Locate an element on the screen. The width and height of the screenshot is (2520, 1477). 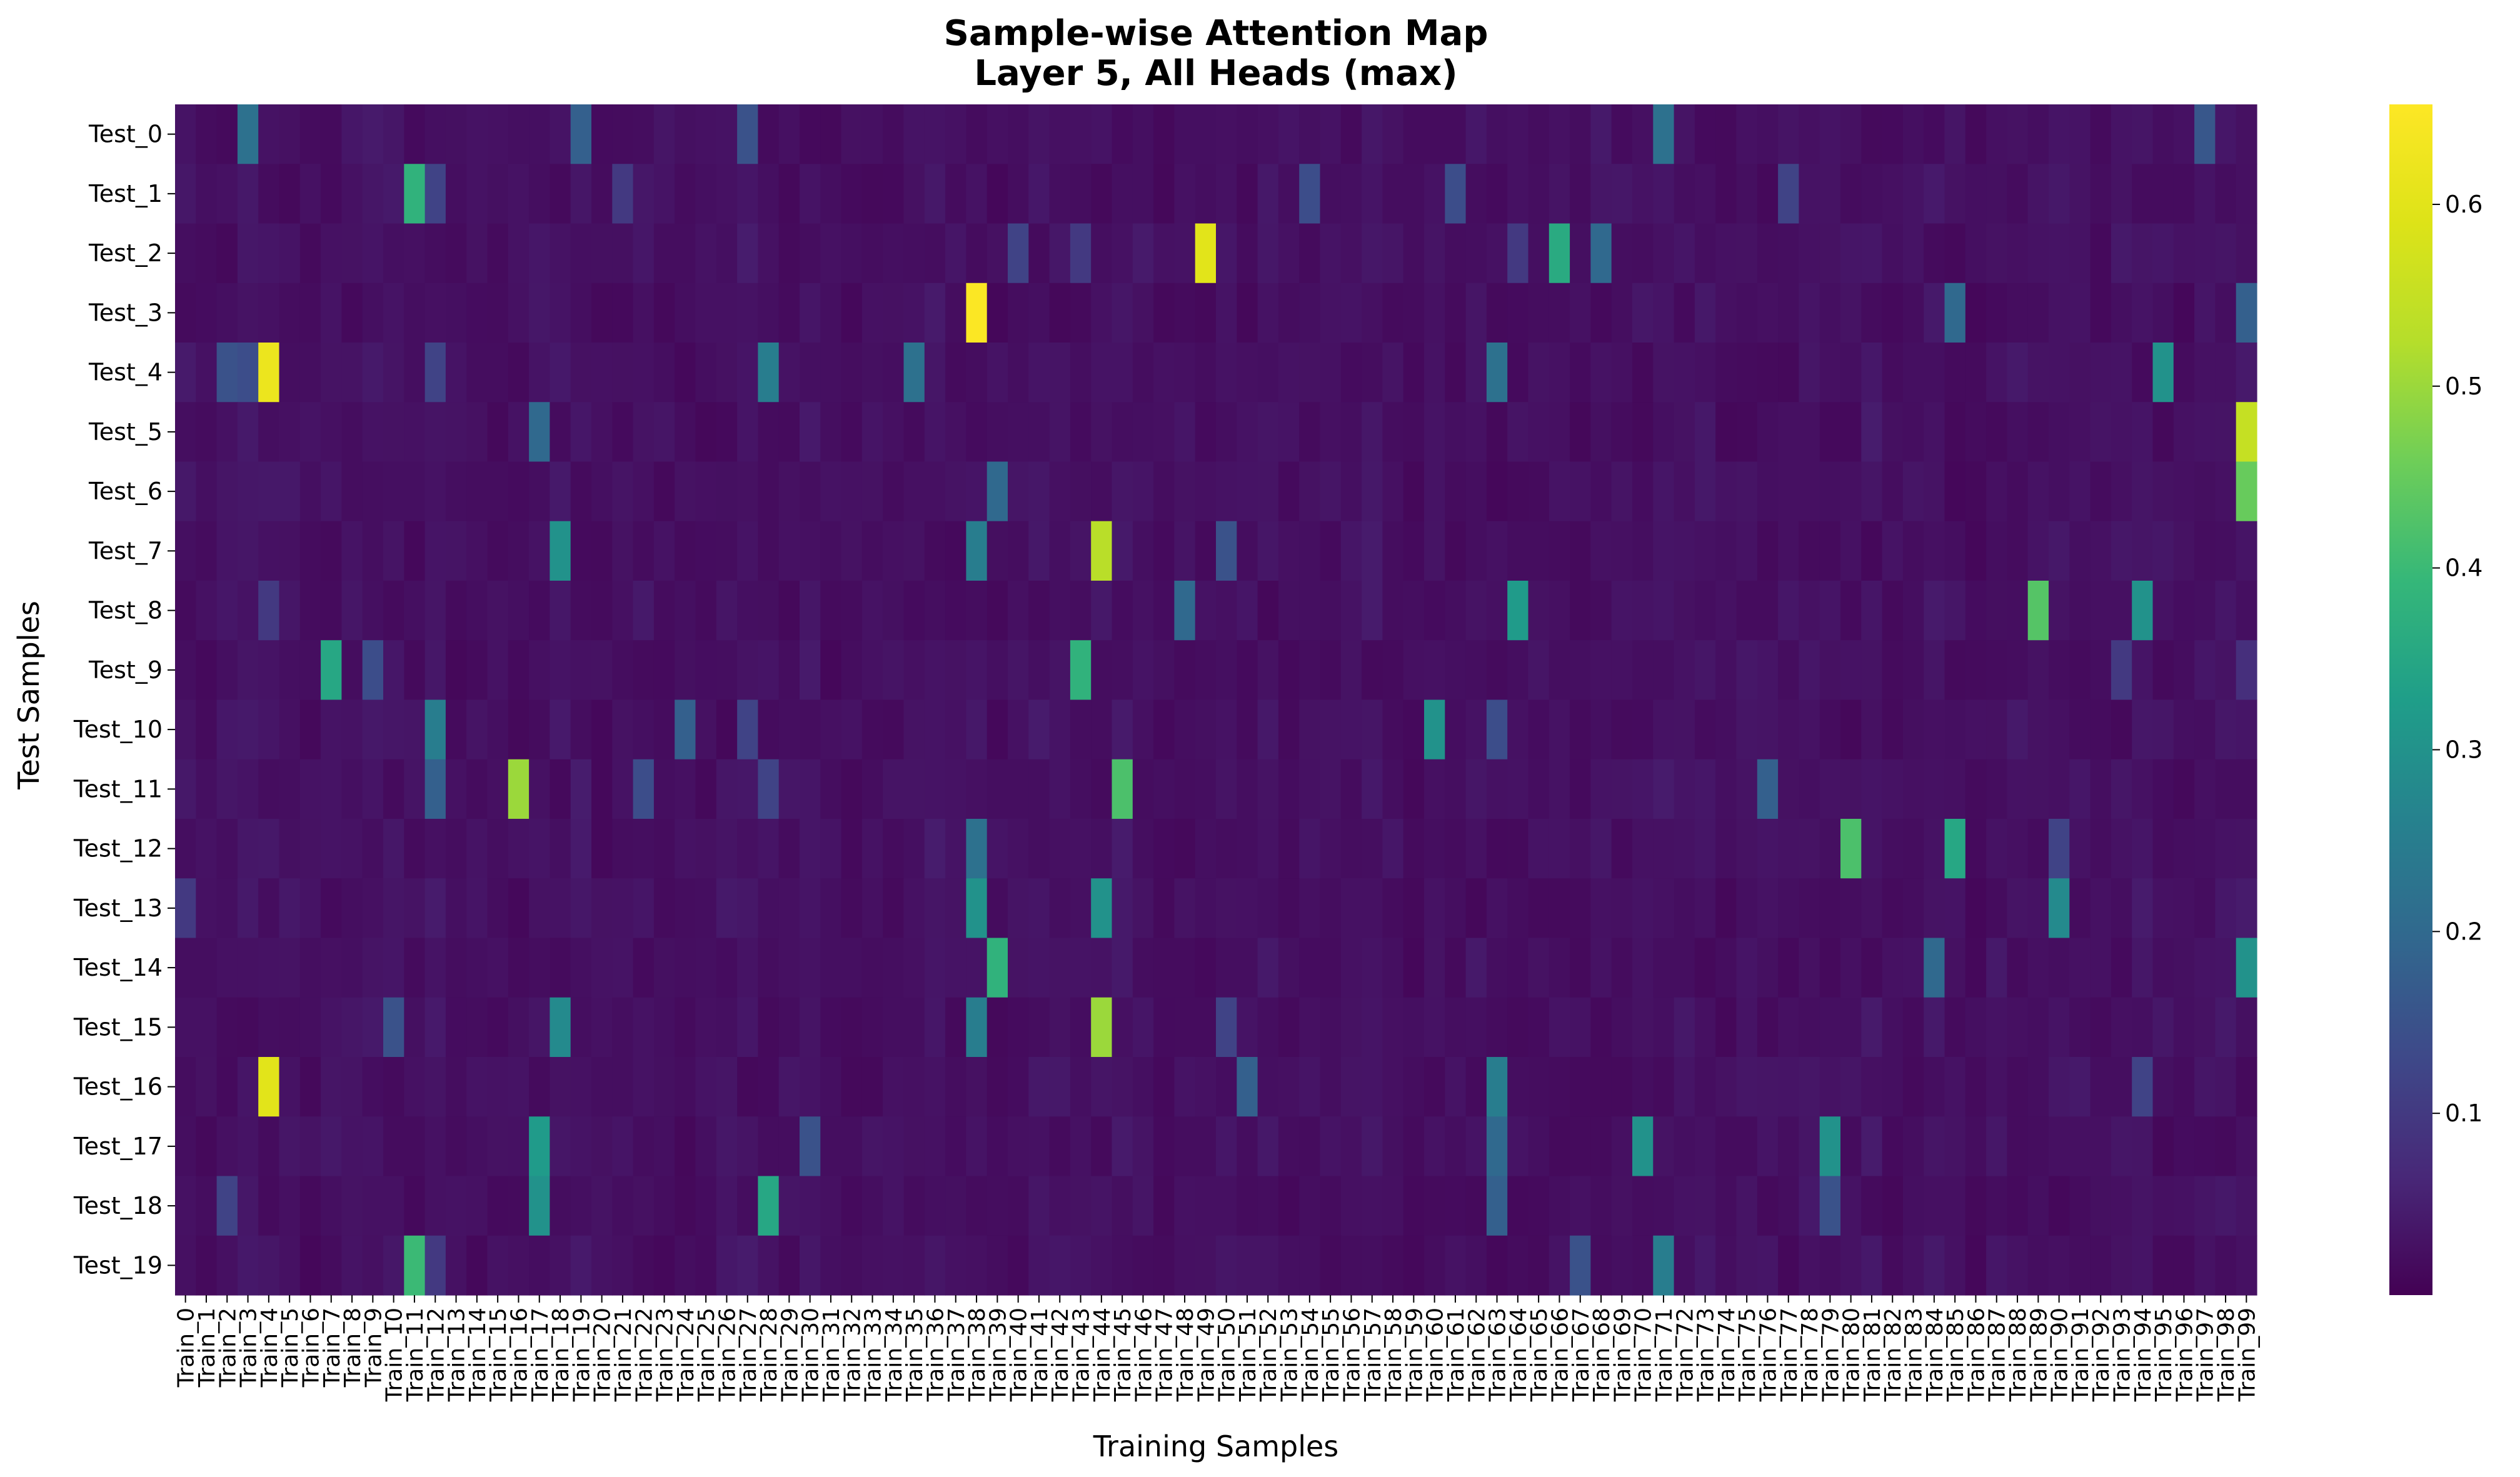
x-tick-label: Train_41 is located at coordinates (1040, 1355).